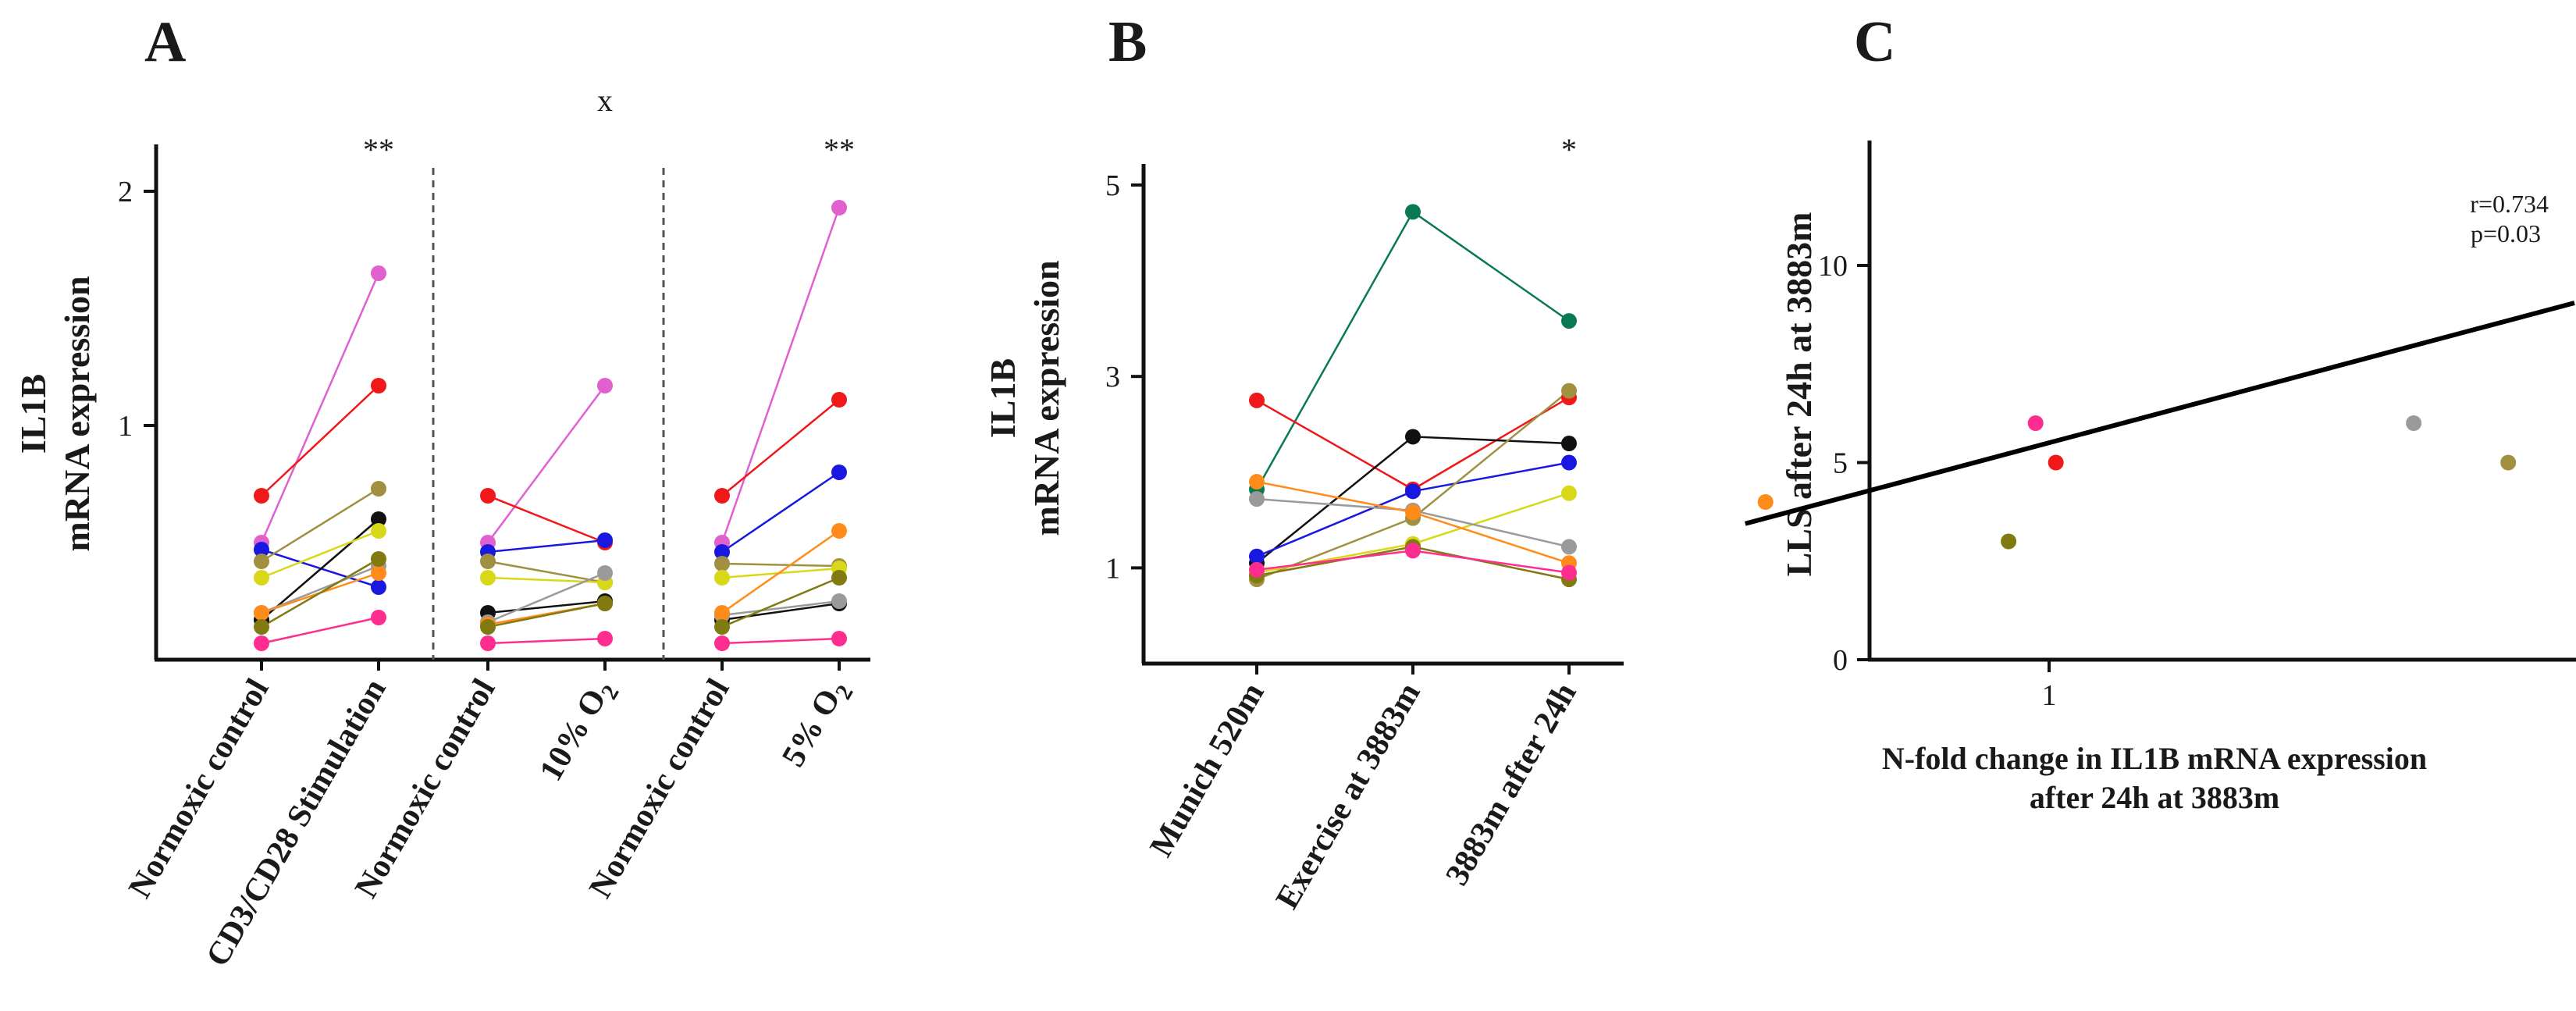  What do you see at coordinates (2154, 797) in the screenshot?
I see `panel-c-xlabel-line2: after 24h at 3883m` at bounding box center [2154, 797].